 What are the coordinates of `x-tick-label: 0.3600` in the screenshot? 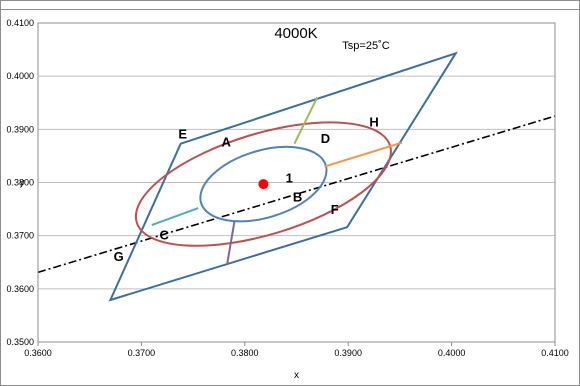 It's located at (38, 353).